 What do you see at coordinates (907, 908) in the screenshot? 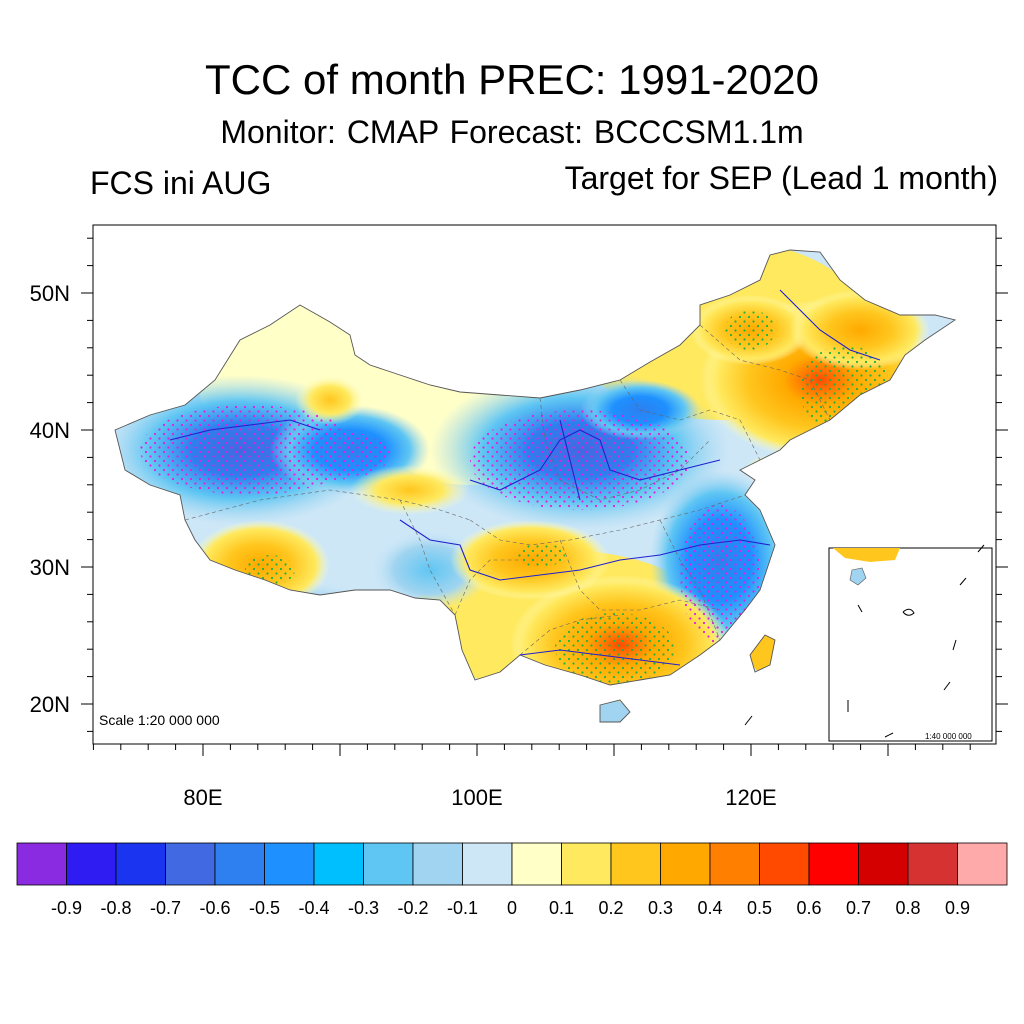
I see `colorbar-label: 0.8` at bounding box center [907, 908].